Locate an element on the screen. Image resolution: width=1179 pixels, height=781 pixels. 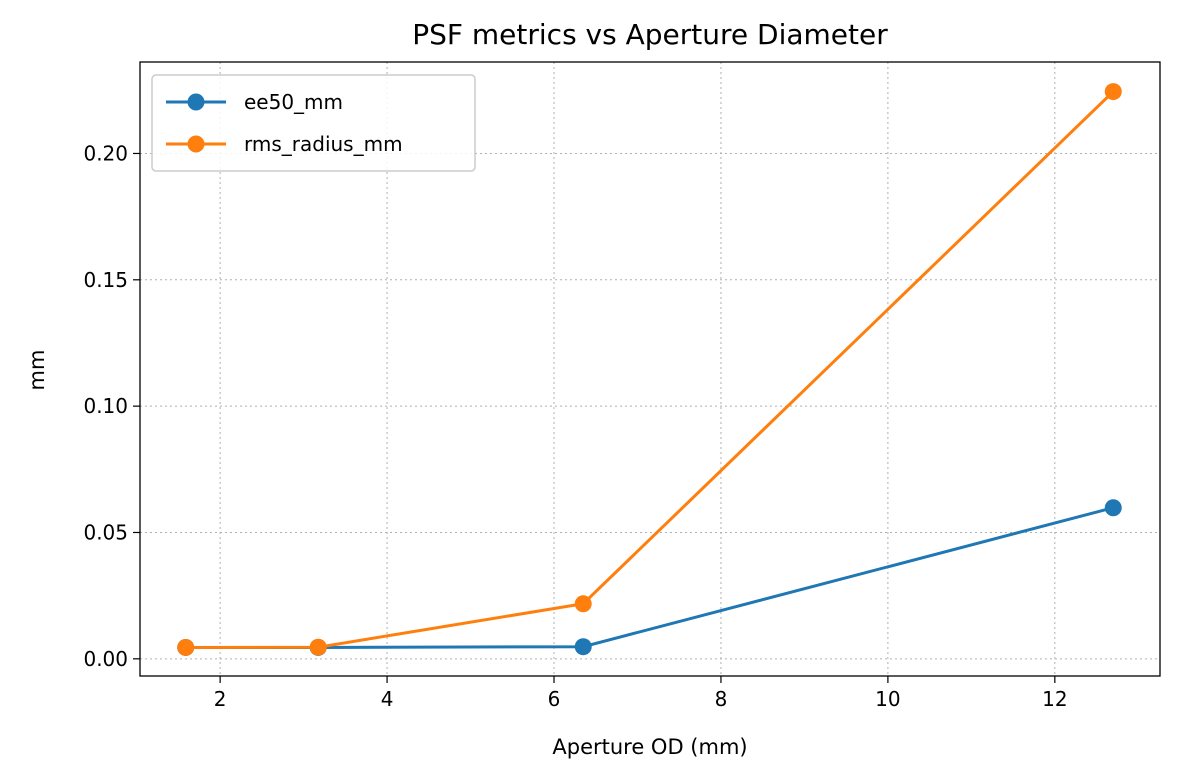
legend-marker-ee50-mm is located at coordinates (196, 102).